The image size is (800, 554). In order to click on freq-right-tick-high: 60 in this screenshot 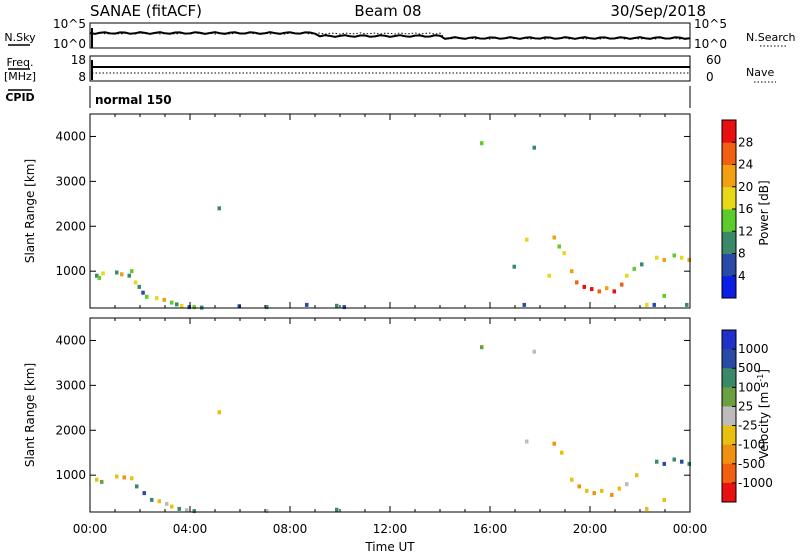, I will do `click(713, 60)`.